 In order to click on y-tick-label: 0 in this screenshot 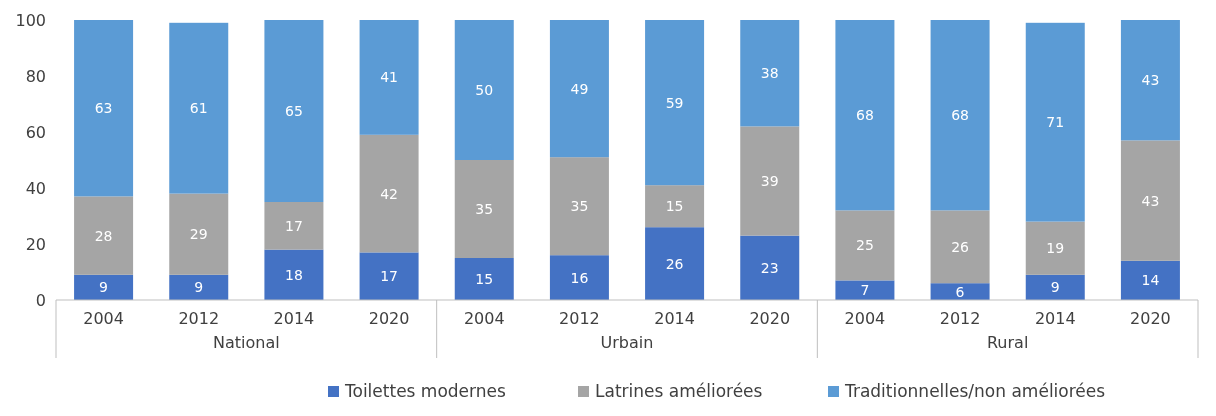, I will do `click(40, 300)`.